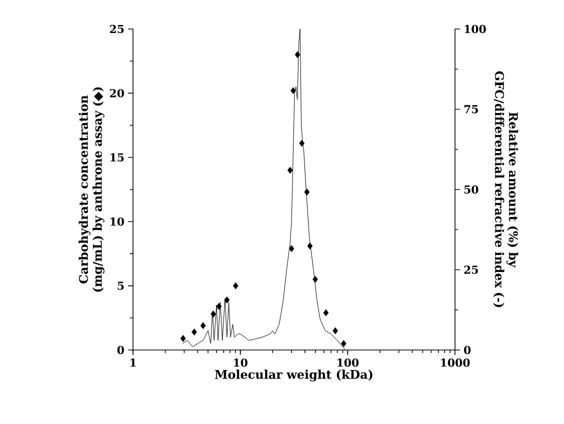  Describe the element at coordinates (293, 376) in the screenshot. I see `x-axis-title: Molecular weight (kDa)` at that location.